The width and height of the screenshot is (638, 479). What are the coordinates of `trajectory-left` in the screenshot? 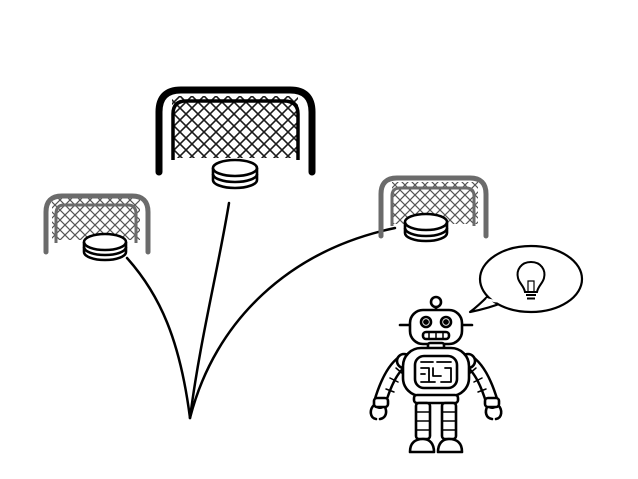 It's located at (158, 338).